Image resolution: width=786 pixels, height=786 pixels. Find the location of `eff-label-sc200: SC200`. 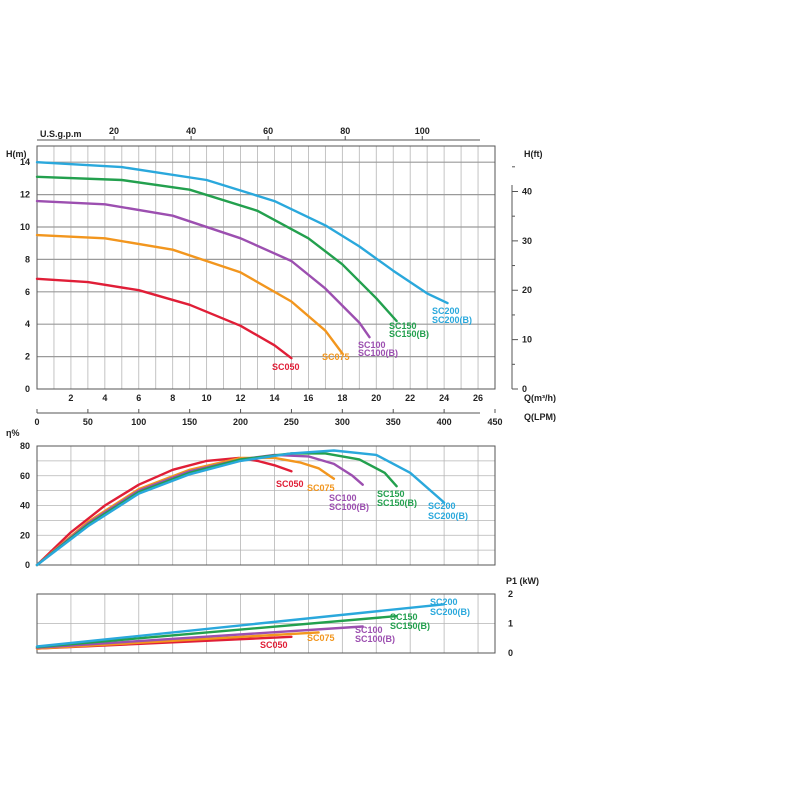

eff-label-sc200: SC200 is located at coordinates (442, 506).